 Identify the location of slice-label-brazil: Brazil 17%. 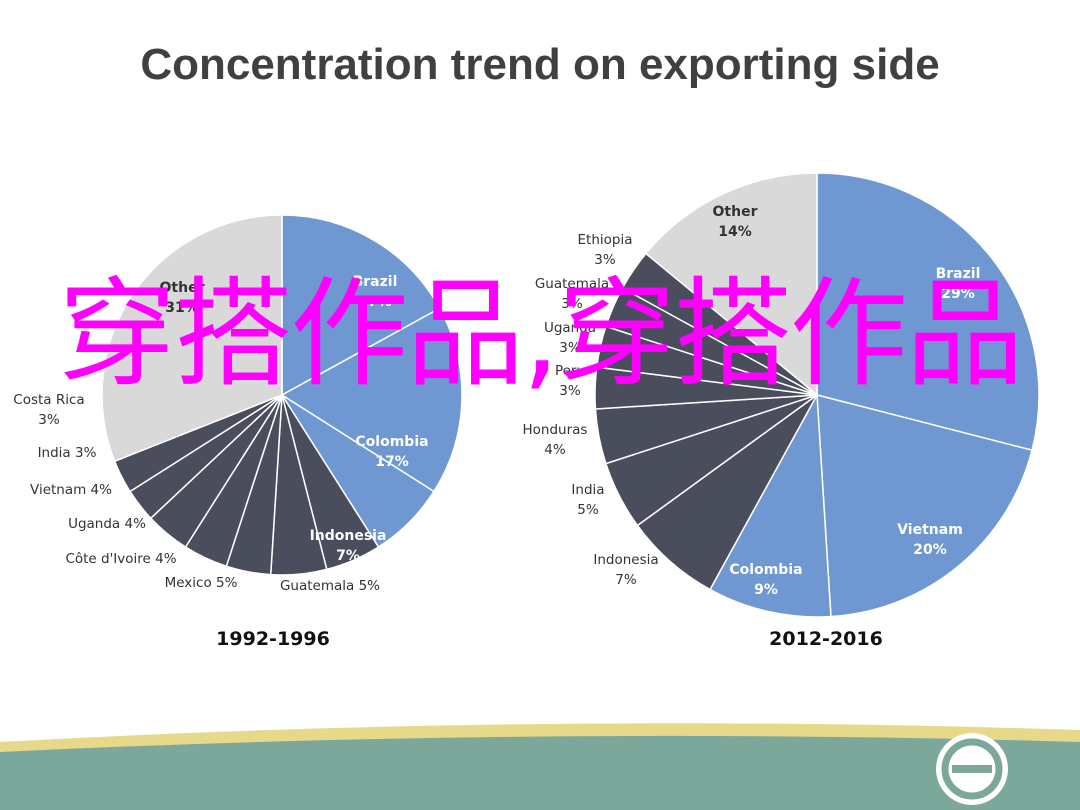
(375, 292).